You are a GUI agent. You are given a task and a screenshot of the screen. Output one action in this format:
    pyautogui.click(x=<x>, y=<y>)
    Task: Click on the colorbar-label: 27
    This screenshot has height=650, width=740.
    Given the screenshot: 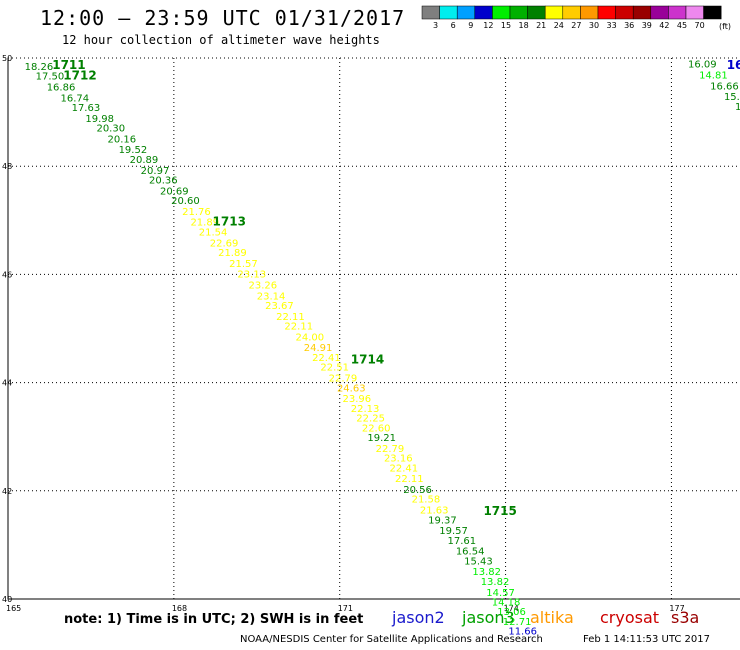 What is the action you would take?
    pyautogui.click(x=576, y=25)
    